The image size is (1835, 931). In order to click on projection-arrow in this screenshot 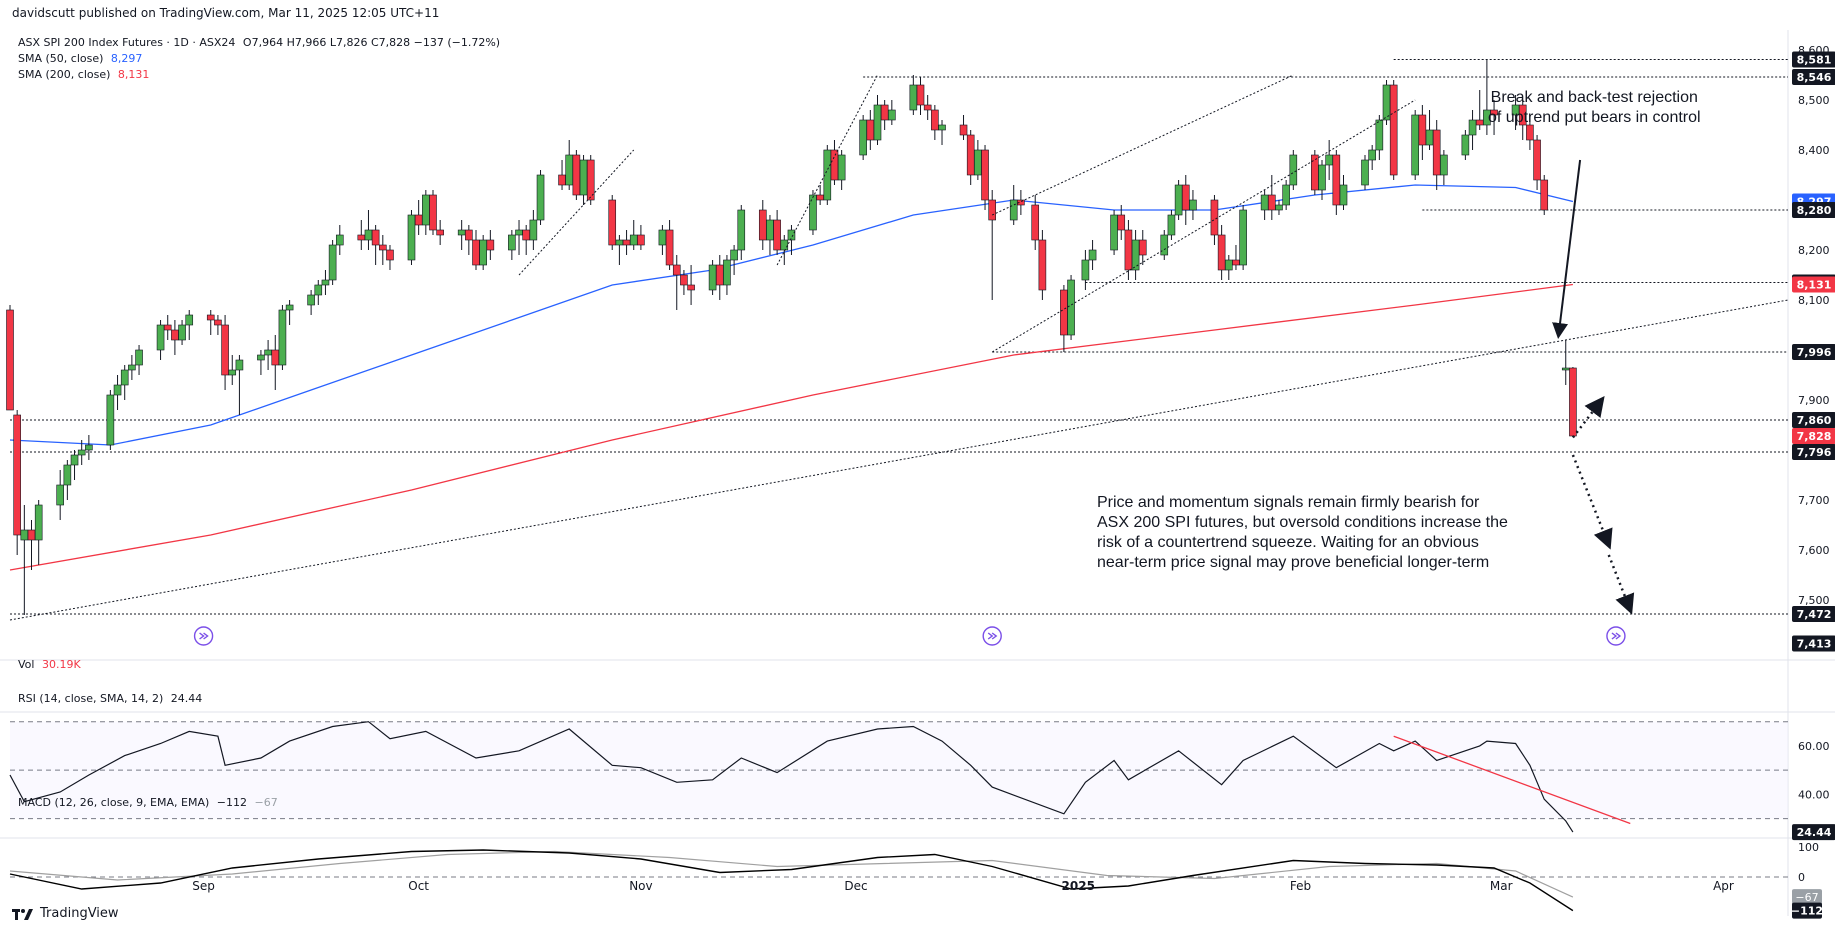, I will do `click(1621, 584)`.